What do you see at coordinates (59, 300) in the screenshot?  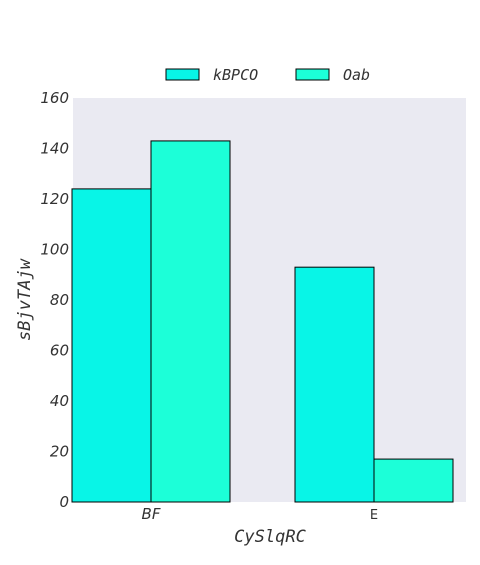 I see `y-tick-label: 80` at bounding box center [59, 300].